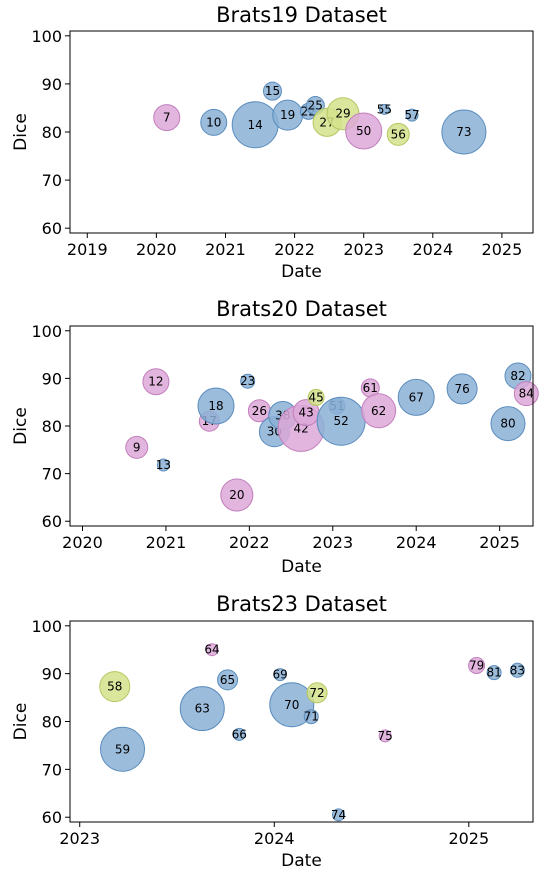  I want to click on bubble-label-55: 55, so click(384, 109).